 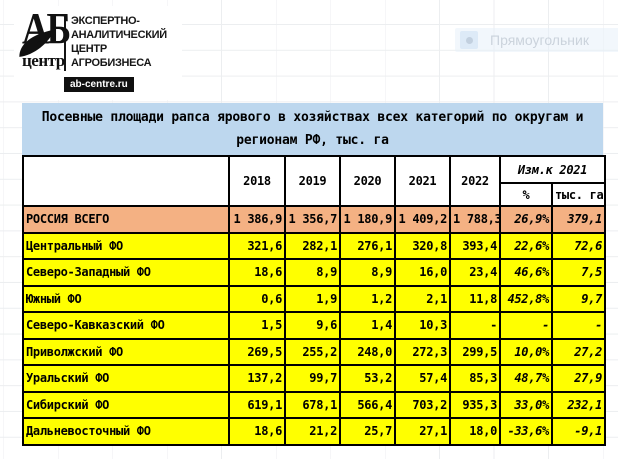 What do you see at coordinates (367, 298) in the screenshot?
I see `year-value-cell: 1,2` at bounding box center [367, 298].